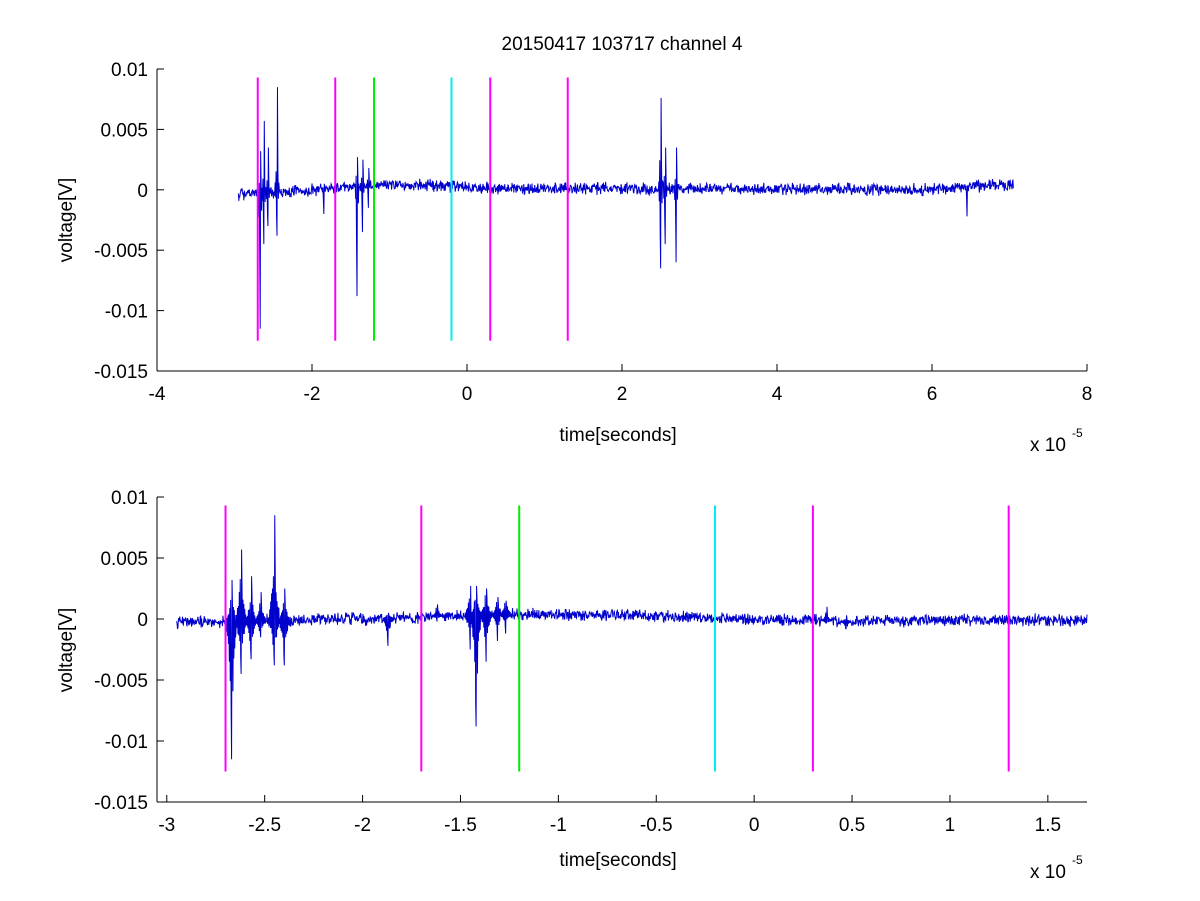 This screenshot has width=1200, height=901. I want to click on figure-title: 20150417 103717 channel 4, so click(622, 44).